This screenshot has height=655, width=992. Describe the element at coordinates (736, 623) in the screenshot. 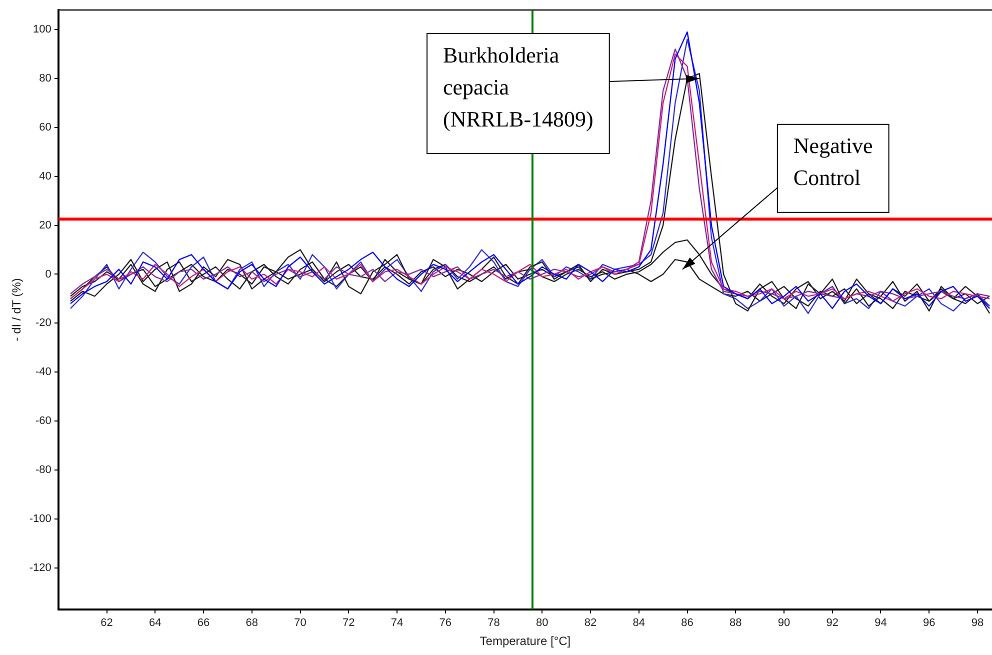

I see `x-tick-label: 88` at that location.